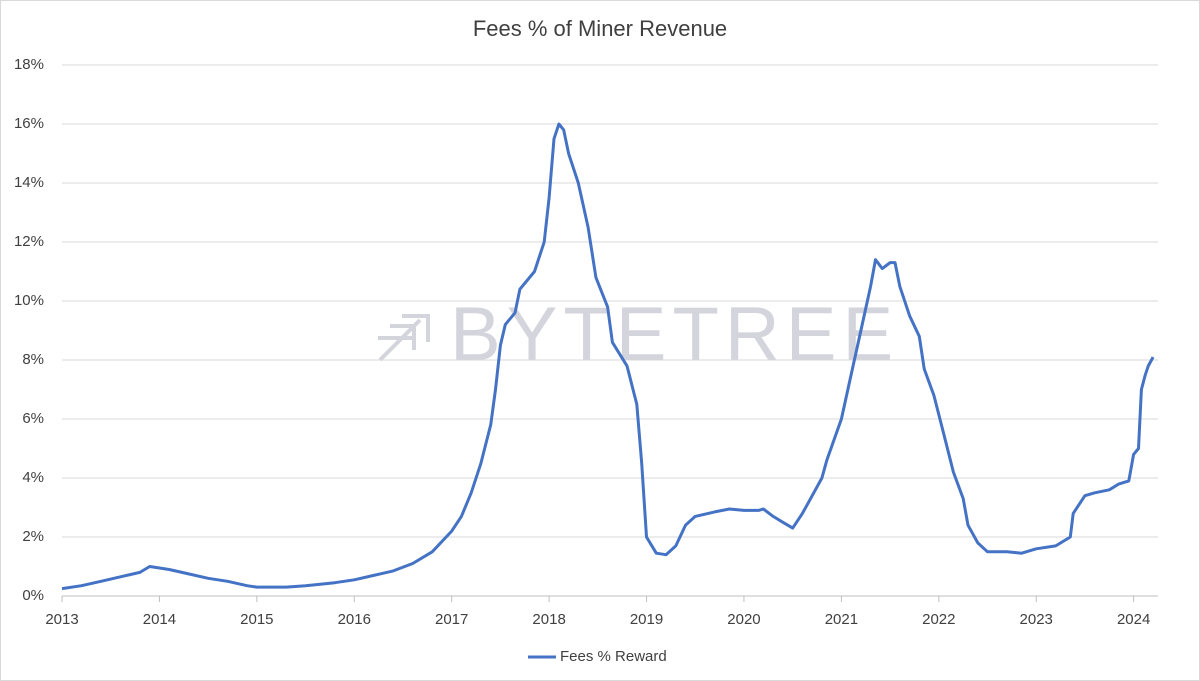 This screenshot has width=1200, height=681. Describe the element at coordinates (841, 619) in the screenshot. I see `x-tick-label: 2021` at that location.